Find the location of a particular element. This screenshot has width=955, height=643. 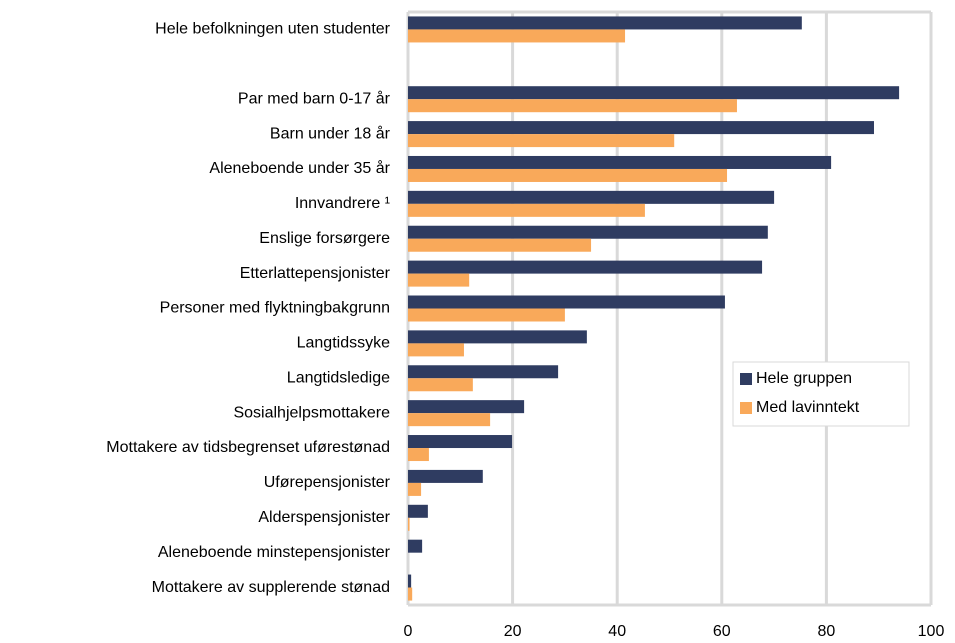

y-tick-label: Barn under 18 år is located at coordinates (330, 133).